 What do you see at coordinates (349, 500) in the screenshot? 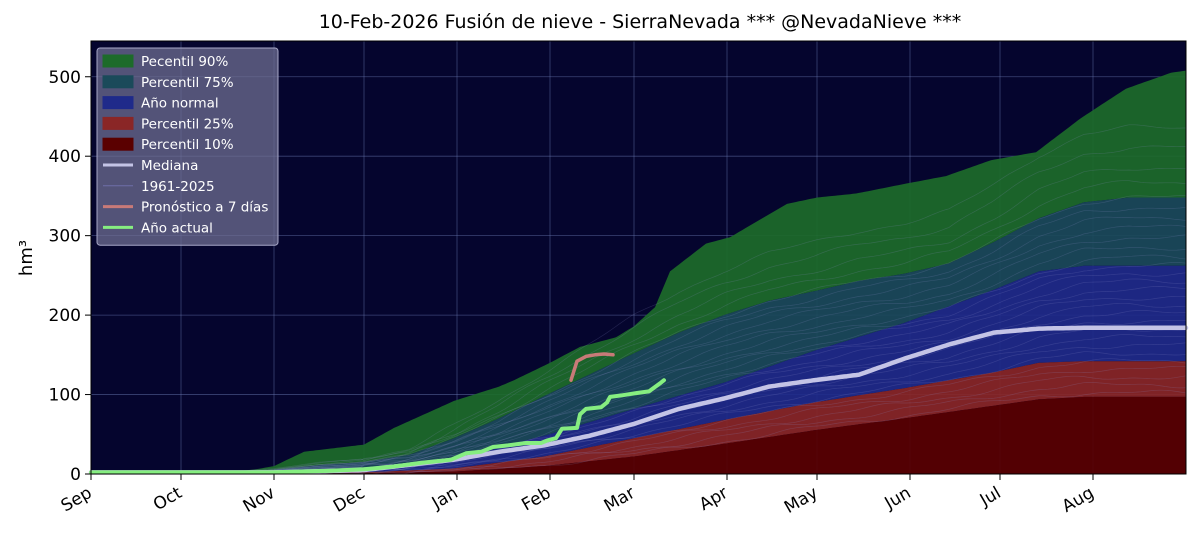
I see `x-tick-label: Dec` at bounding box center [349, 500].